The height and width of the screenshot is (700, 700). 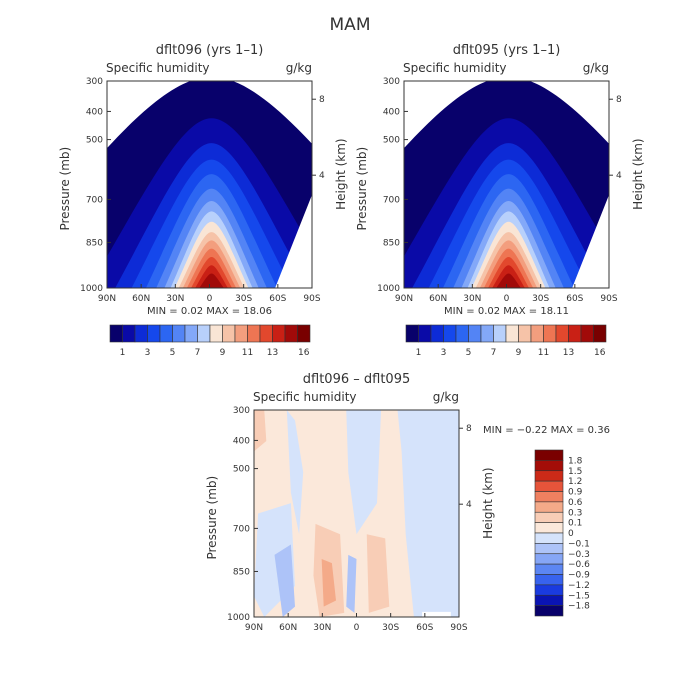 I want to click on colorbar-label: 1.2, so click(x=575, y=482).